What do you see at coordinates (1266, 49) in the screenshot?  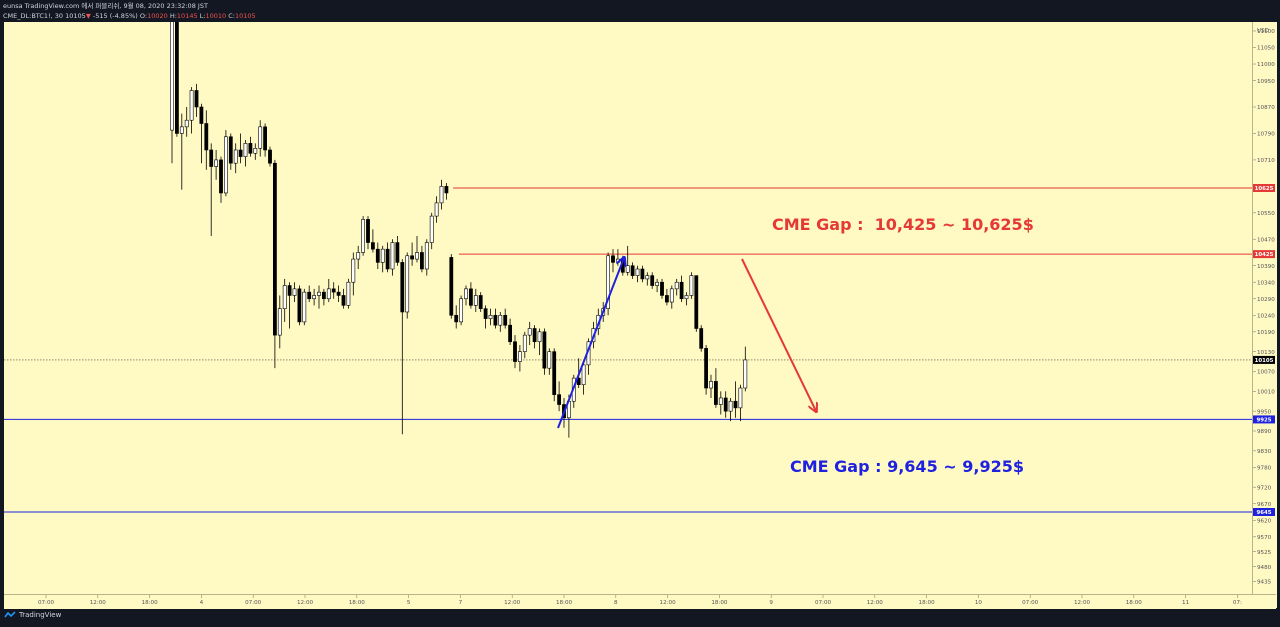 I see `y-tick-label: 11050` at bounding box center [1266, 49].